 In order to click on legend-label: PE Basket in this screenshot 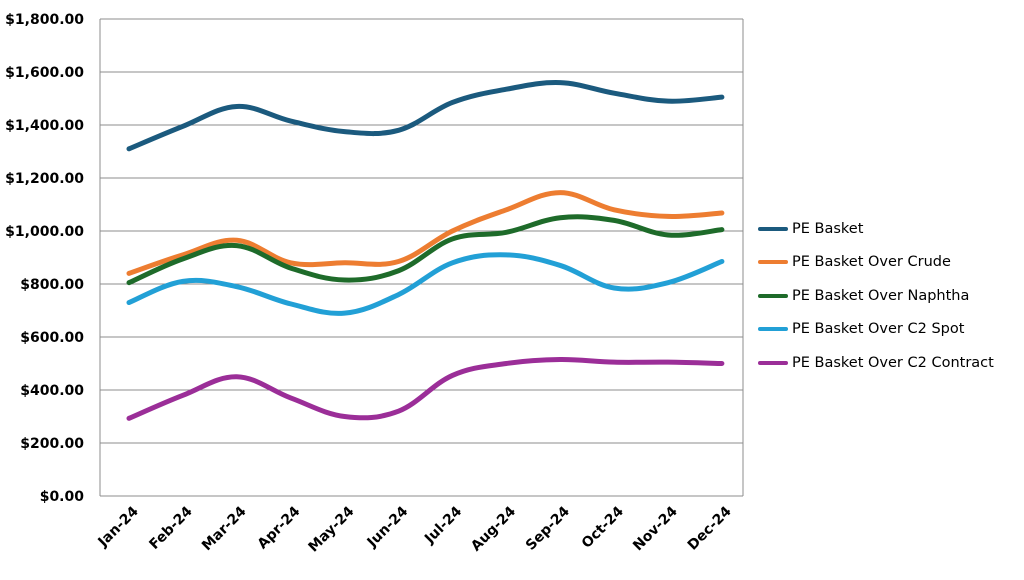, I will do `click(828, 228)`.